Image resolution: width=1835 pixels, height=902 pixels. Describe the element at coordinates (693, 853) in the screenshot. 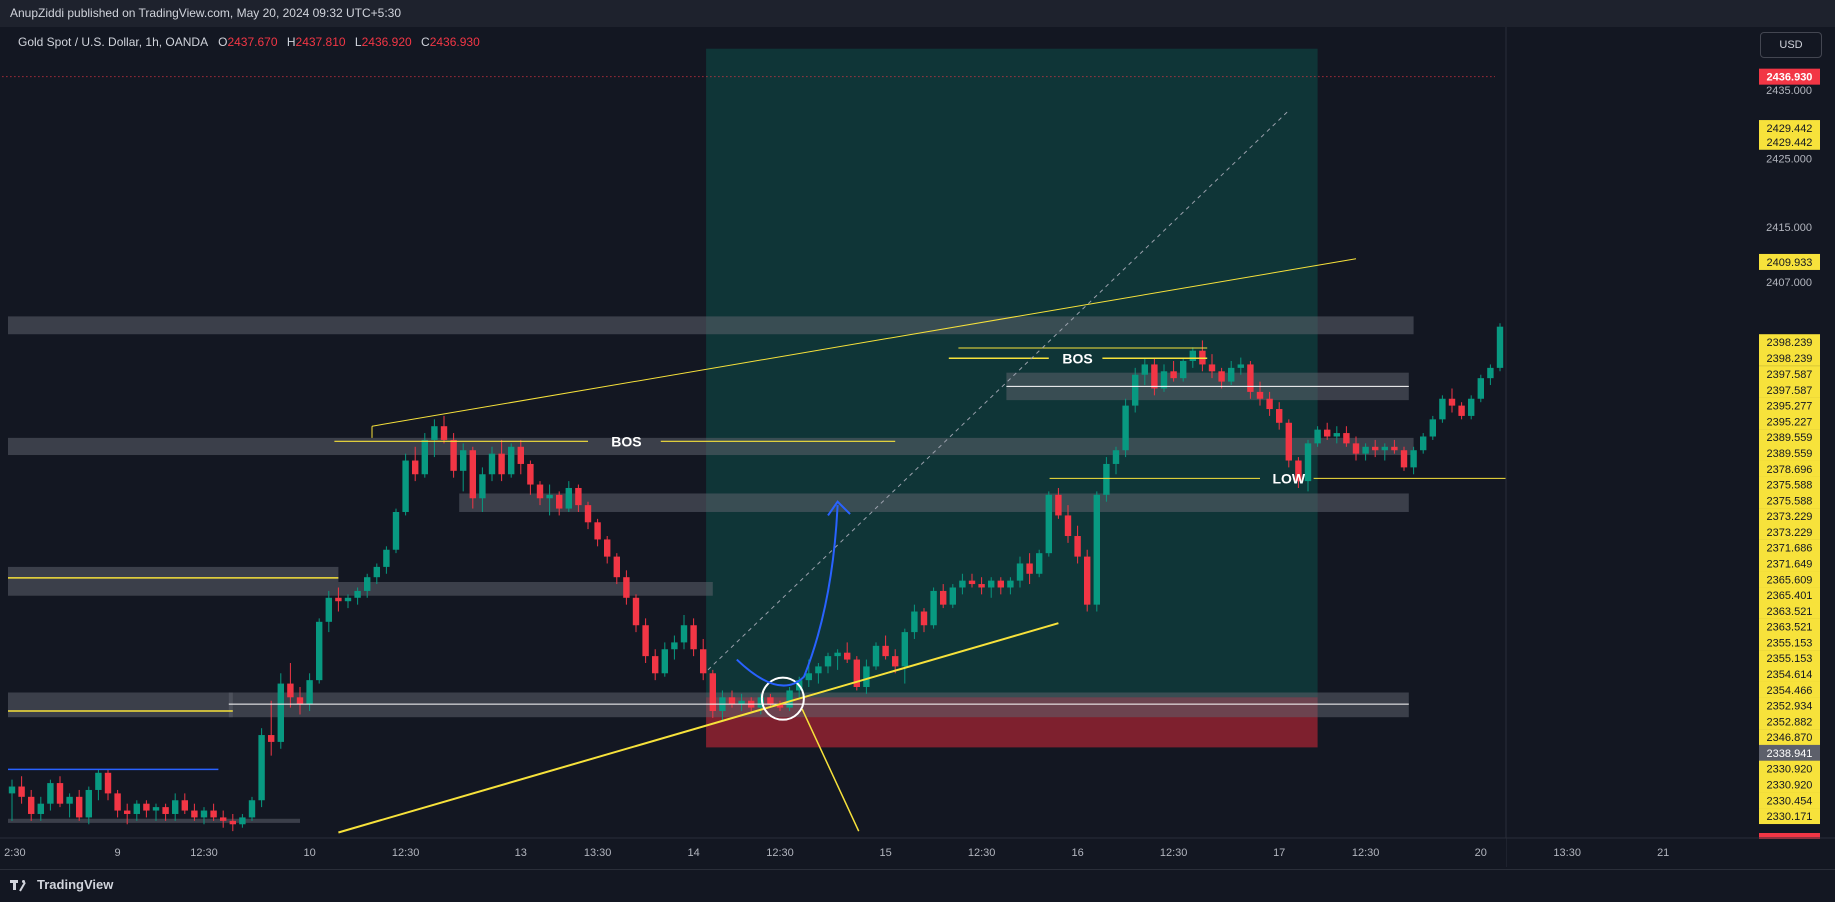

I see `time-tick-7: 14` at that location.